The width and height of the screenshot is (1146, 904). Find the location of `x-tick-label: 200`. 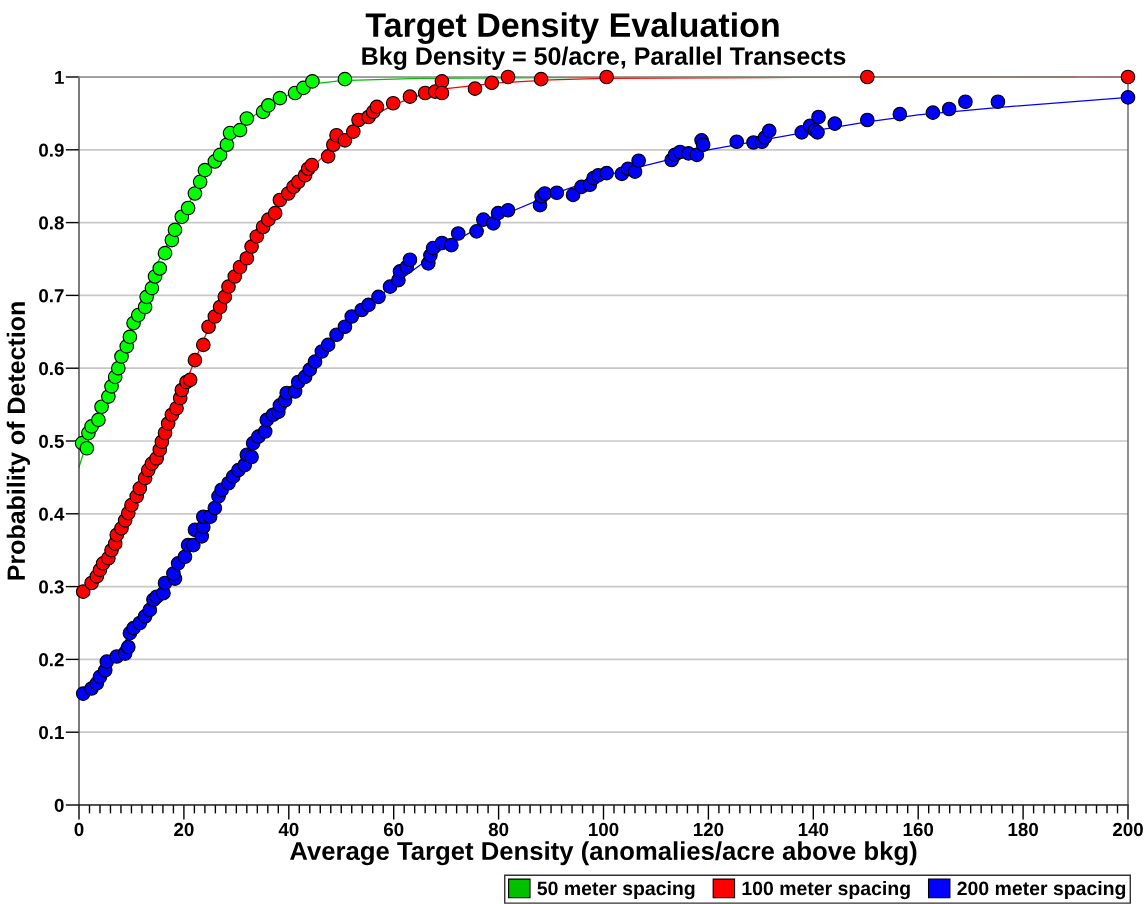

x-tick-label: 200 is located at coordinates (1128, 829).